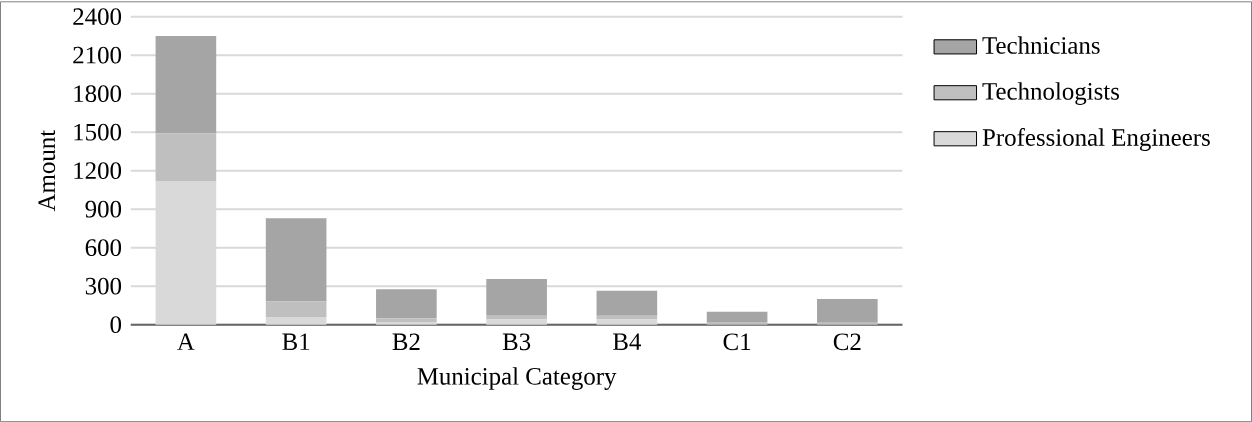  Describe the element at coordinates (98, 170) in the screenshot. I see `y-tick-label: 1200` at that location.